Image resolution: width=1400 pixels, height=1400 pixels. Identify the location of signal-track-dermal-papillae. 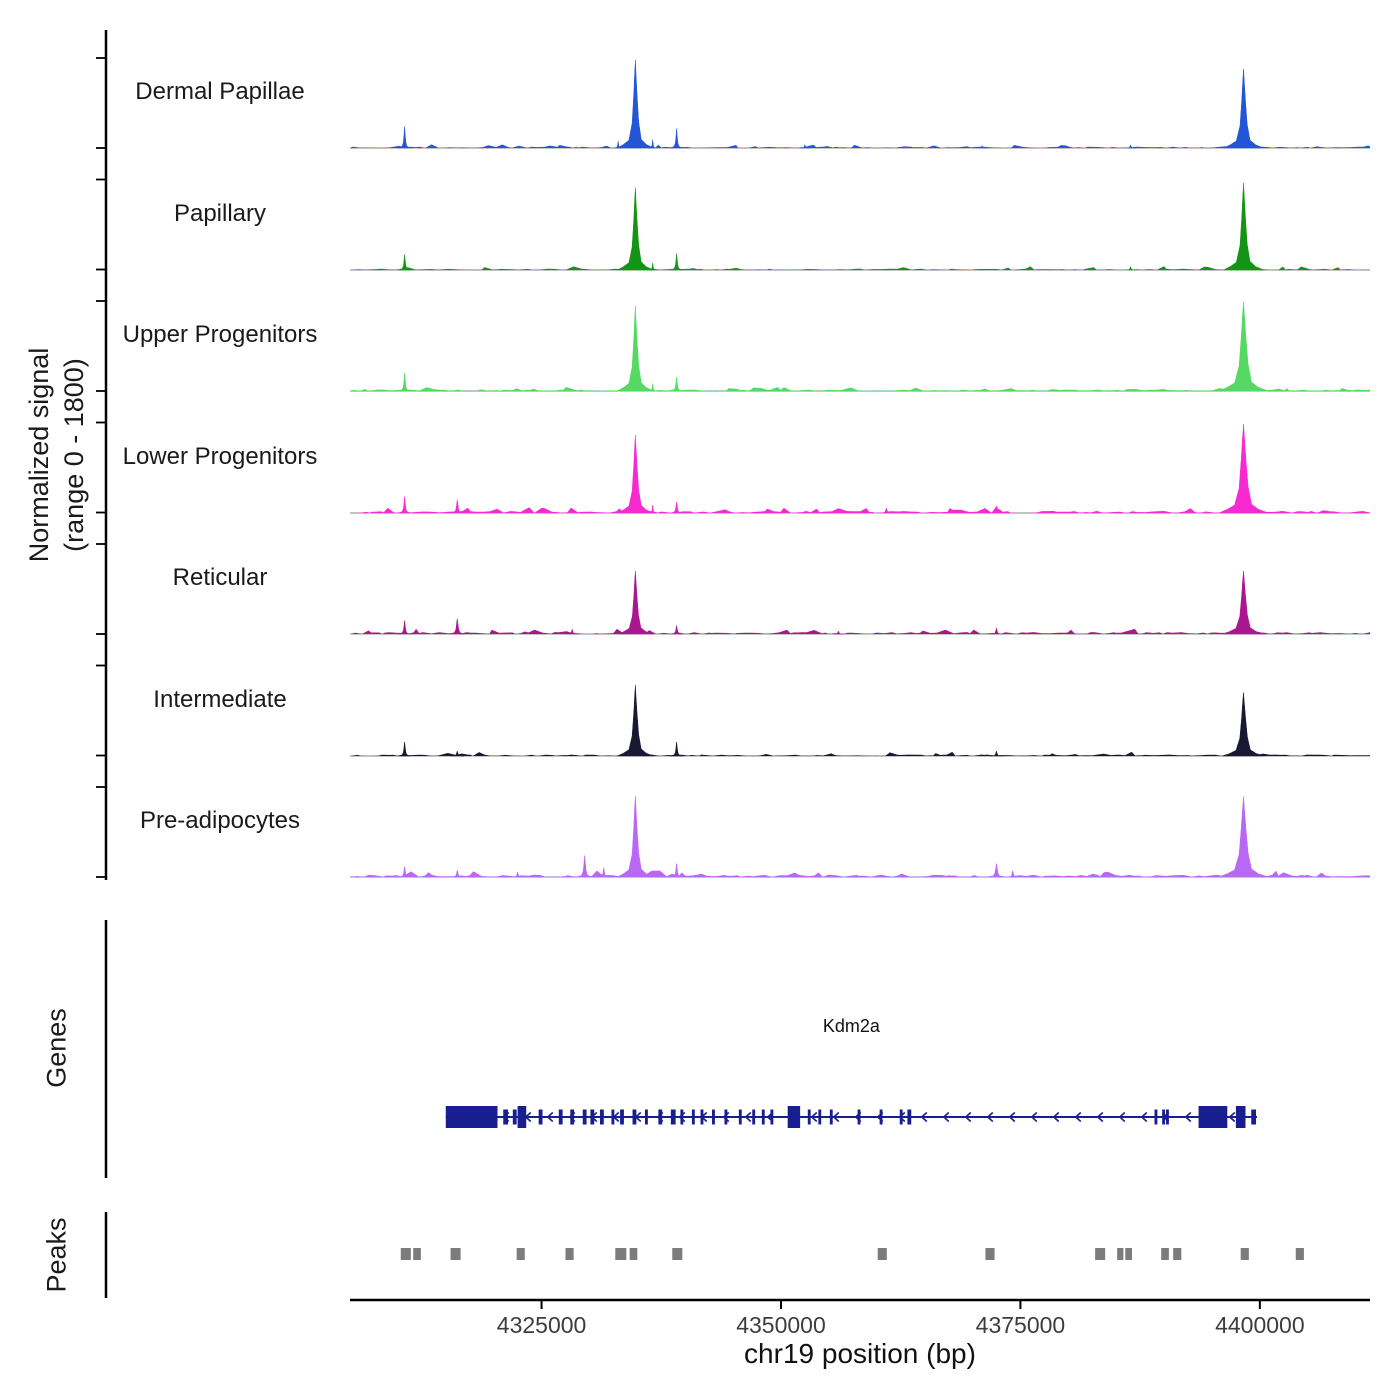
(860, 104).